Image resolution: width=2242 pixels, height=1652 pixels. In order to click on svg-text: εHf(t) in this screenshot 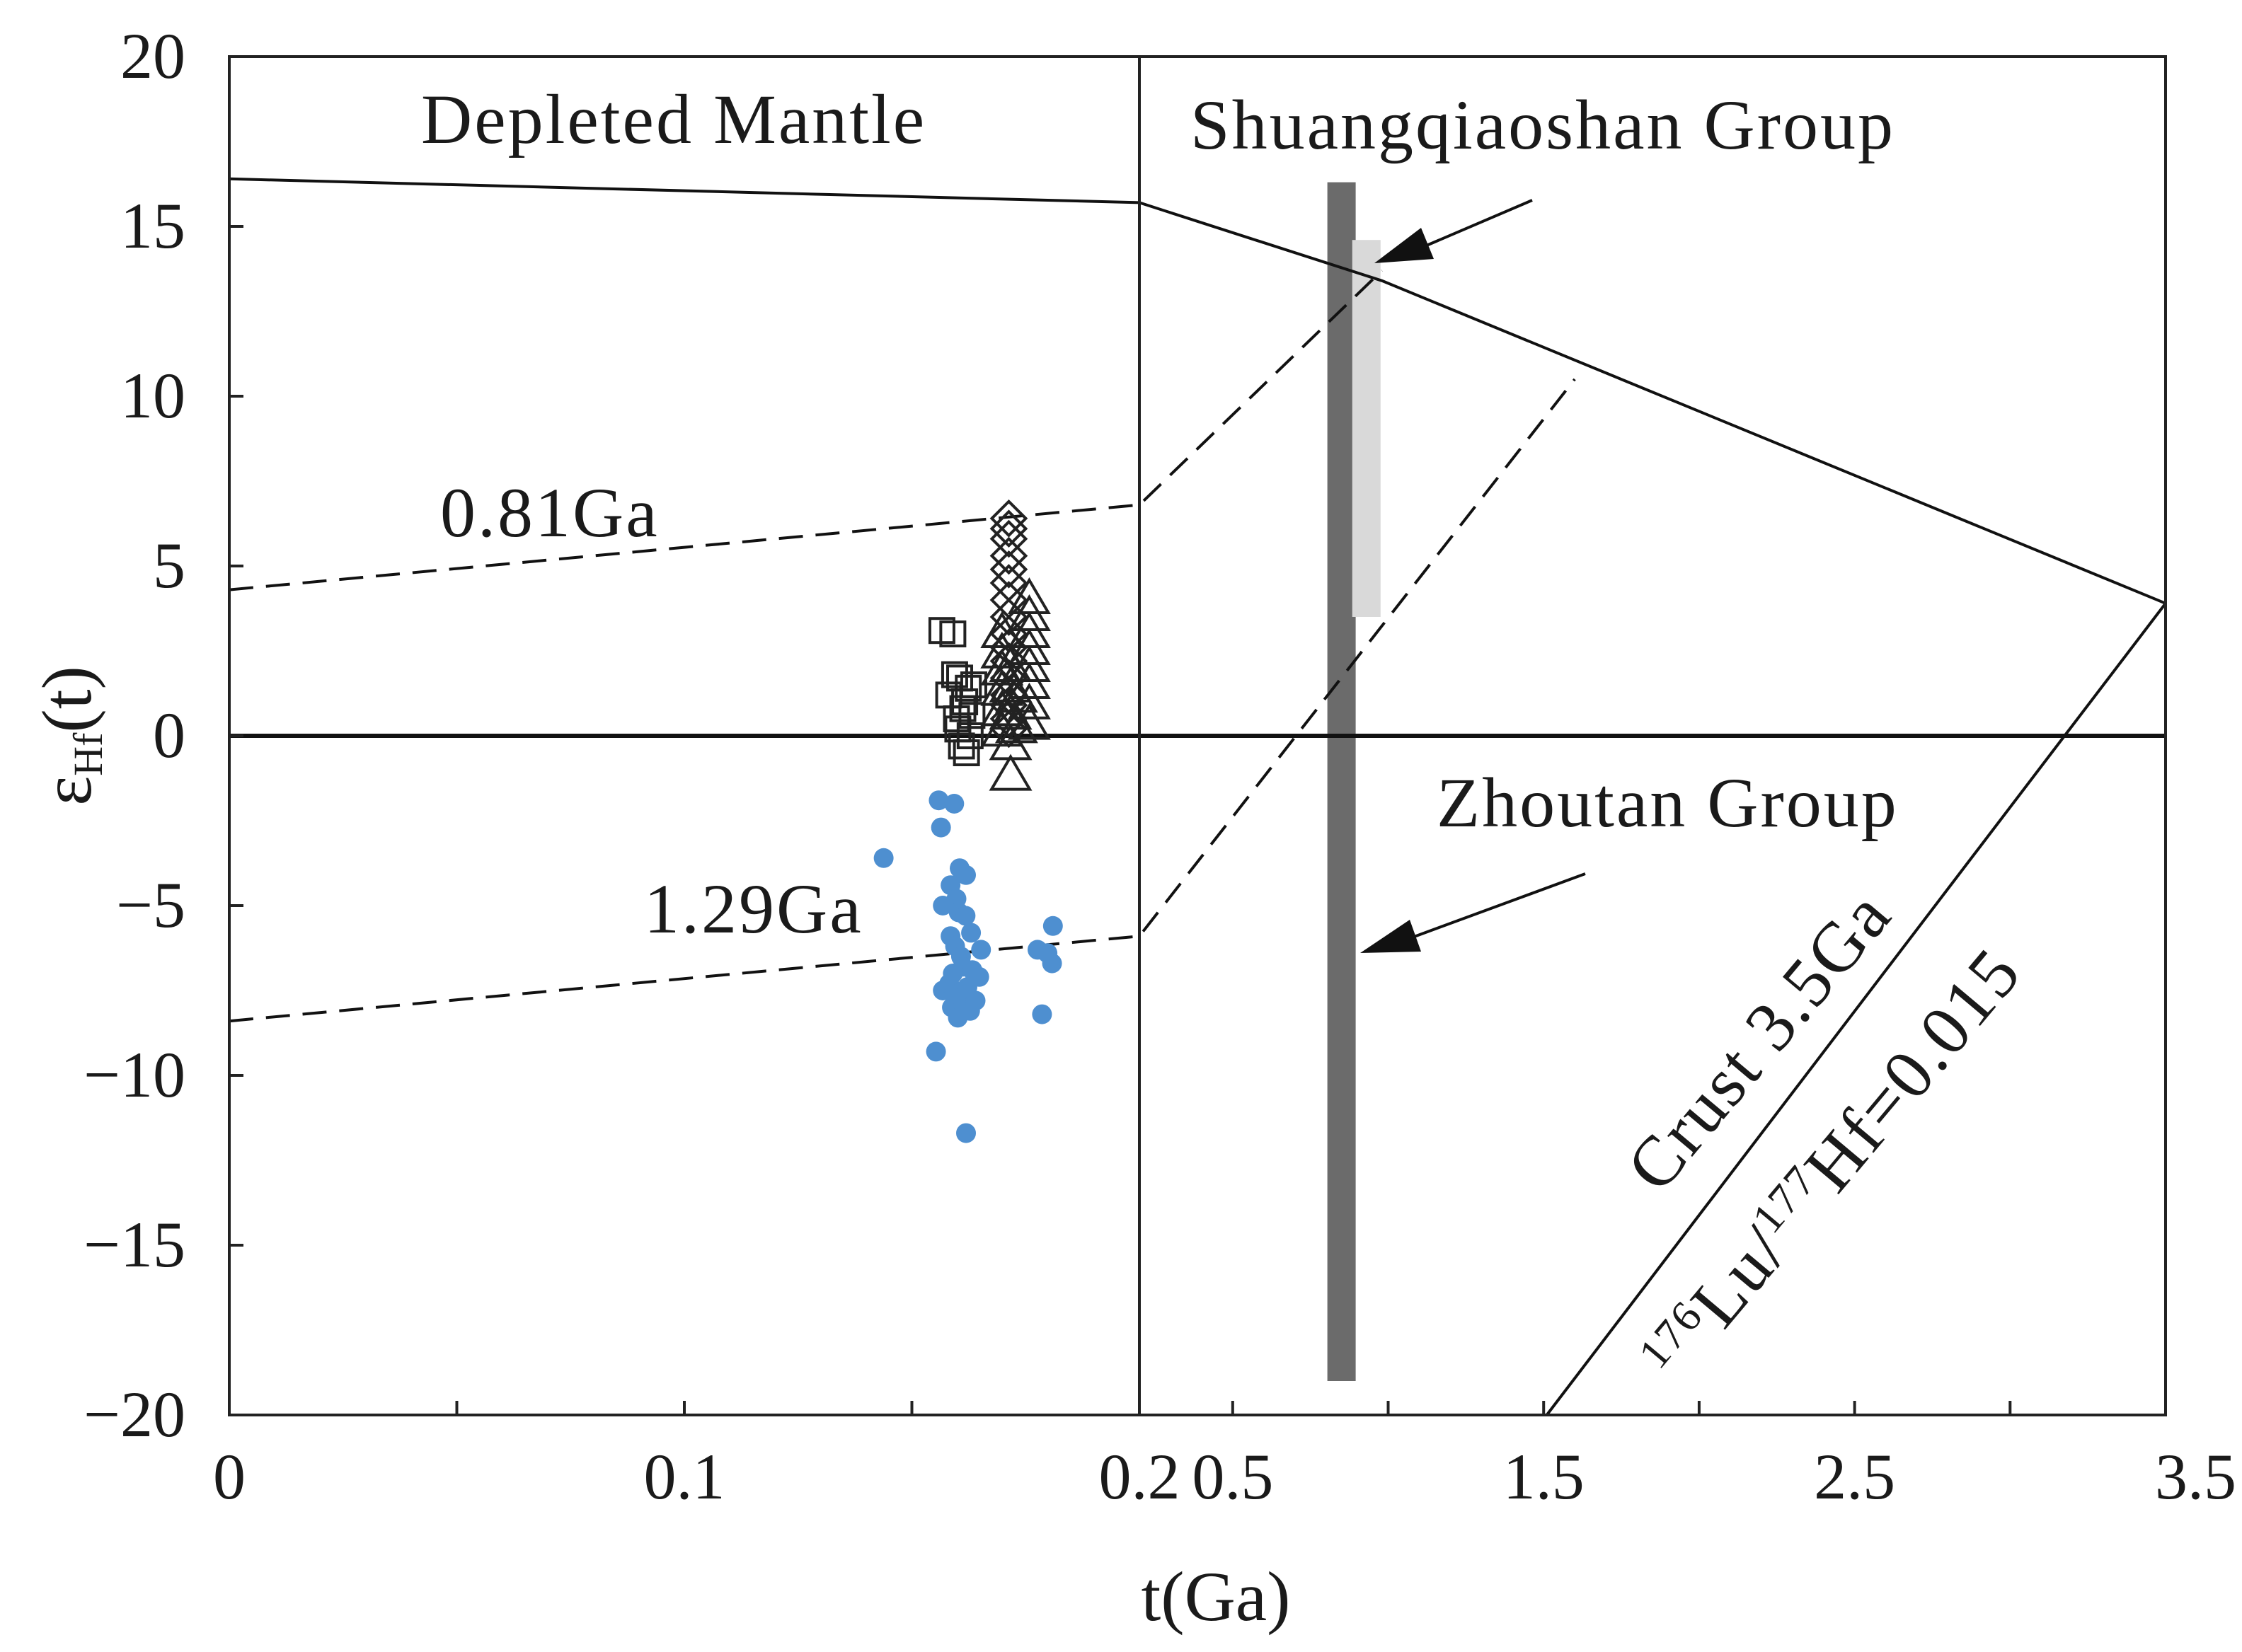, I will do `click(69, 736)`.